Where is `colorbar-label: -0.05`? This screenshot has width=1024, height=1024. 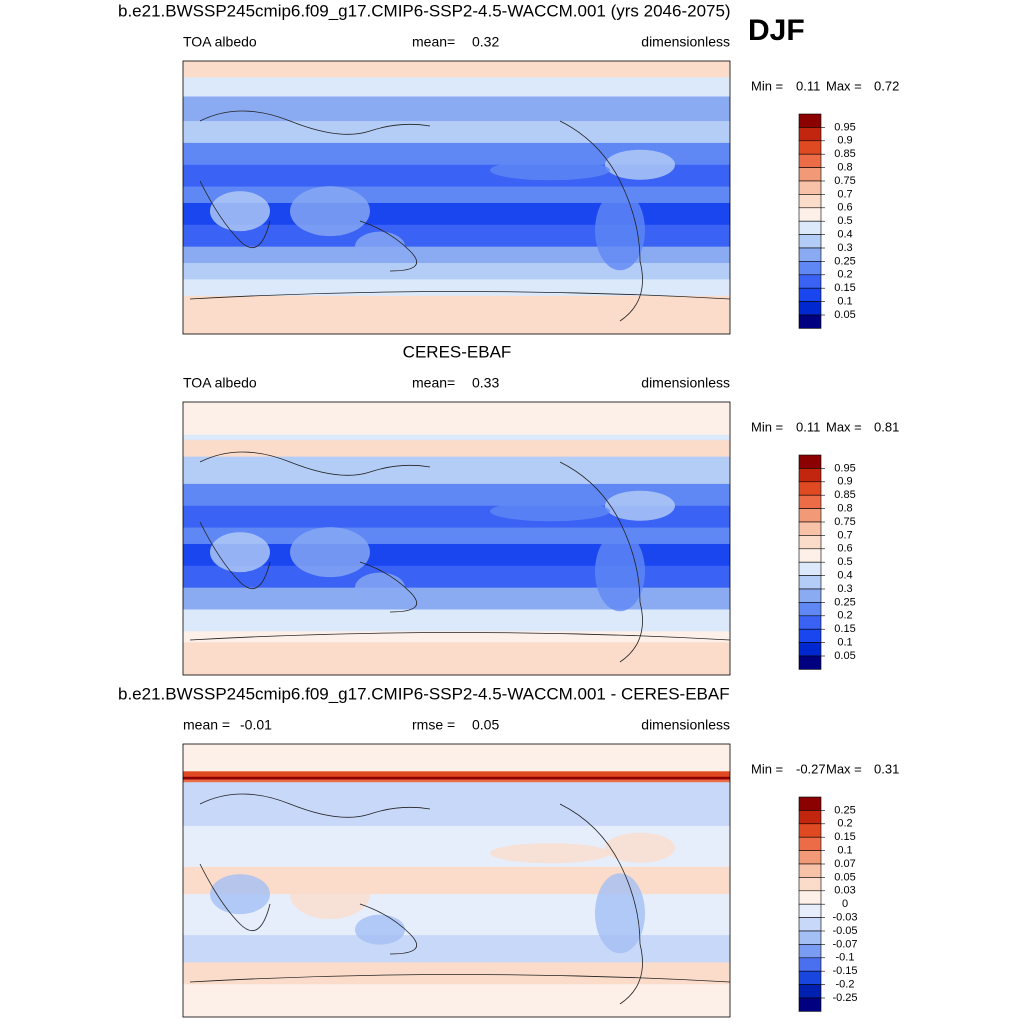
colorbar-label: -0.05 is located at coordinates (844, 931).